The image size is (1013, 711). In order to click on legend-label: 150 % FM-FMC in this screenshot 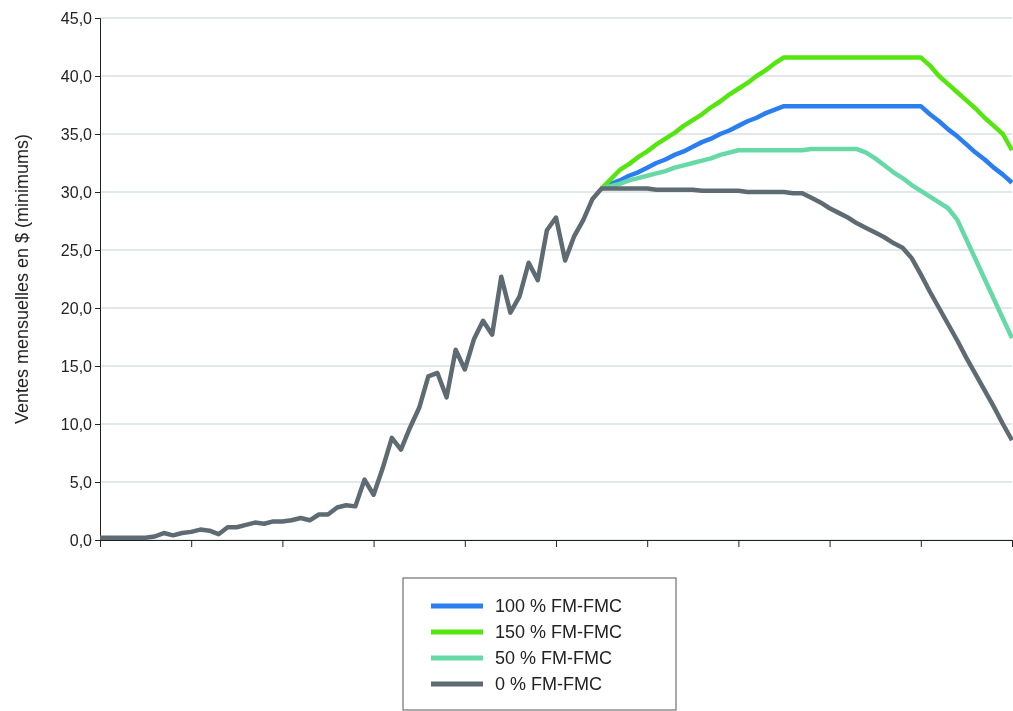, I will do `click(559, 632)`.